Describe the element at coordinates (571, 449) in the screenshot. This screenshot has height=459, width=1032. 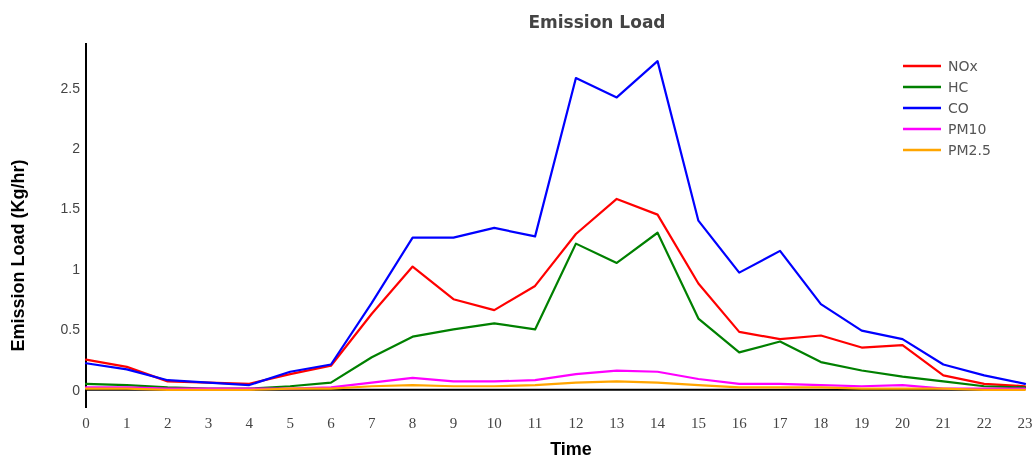
I see `x-axis-title: Time` at that location.